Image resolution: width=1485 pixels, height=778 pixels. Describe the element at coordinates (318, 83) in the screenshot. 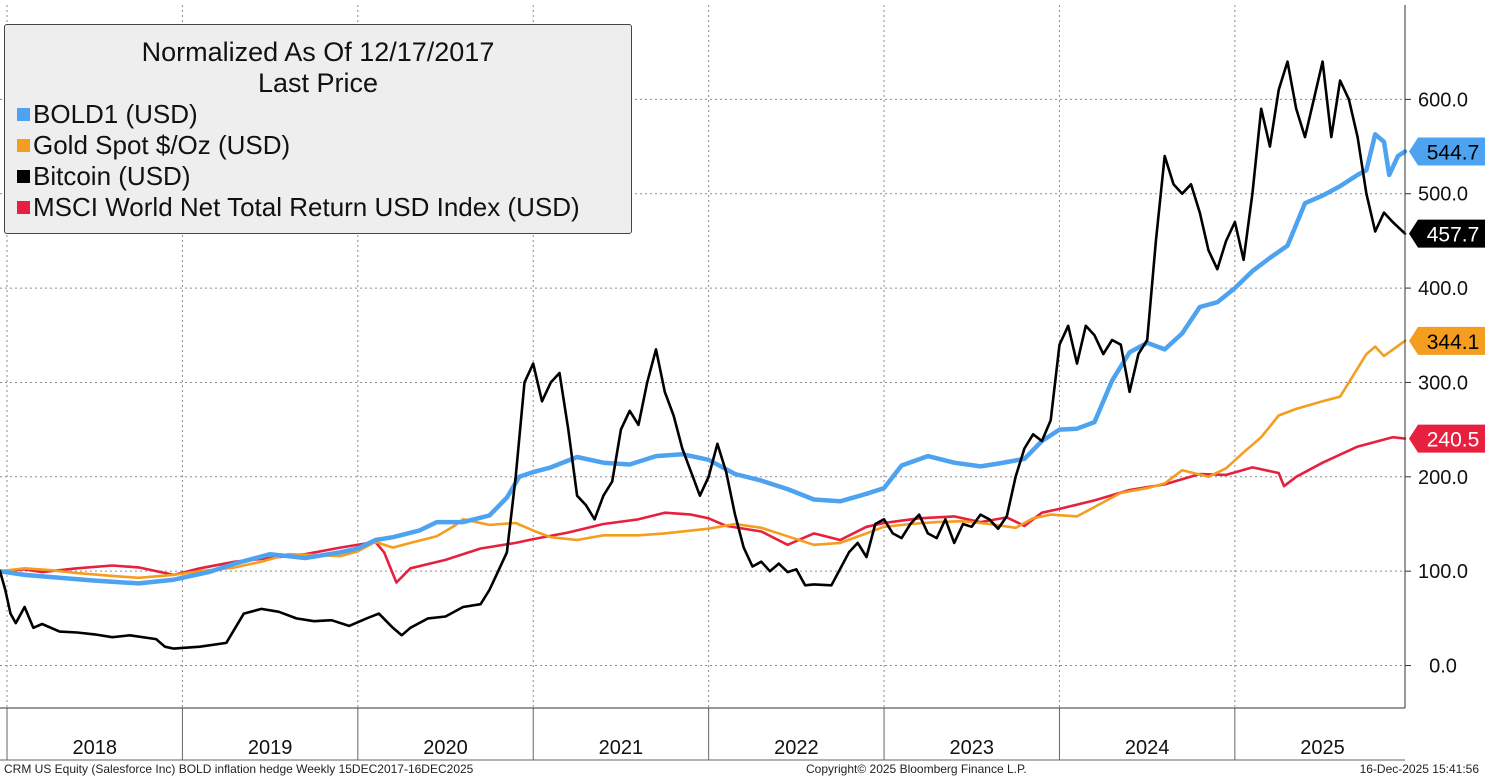

I see `chart-subtitle: Last Price` at that location.